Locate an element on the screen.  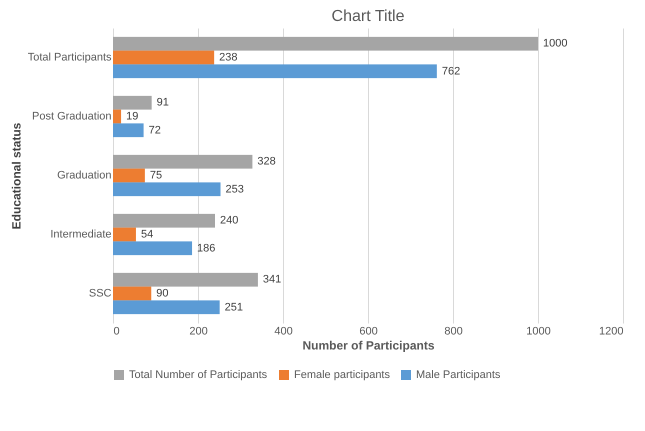
data-label: 328 is located at coordinates (266, 162).